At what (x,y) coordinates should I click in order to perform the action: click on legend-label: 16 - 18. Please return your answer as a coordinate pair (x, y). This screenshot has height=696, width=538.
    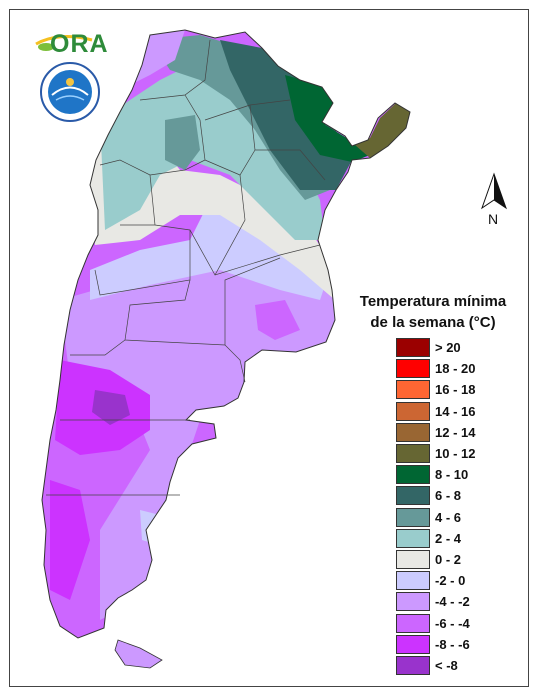
    Looking at the image, I should click on (455, 390).